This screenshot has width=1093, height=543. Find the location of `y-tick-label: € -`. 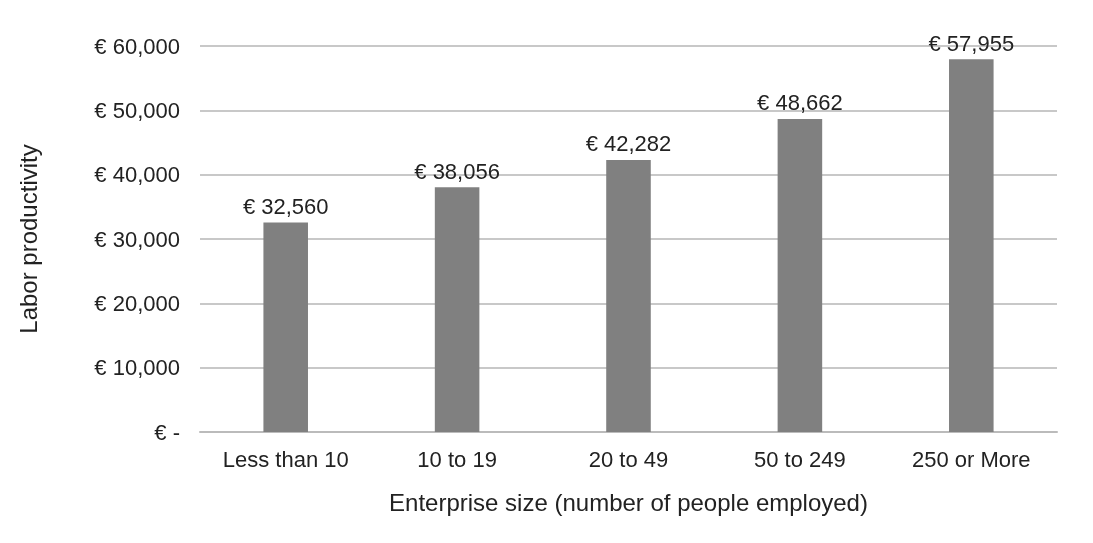

y-tick-label: € - is located at coordinates (167, 432).